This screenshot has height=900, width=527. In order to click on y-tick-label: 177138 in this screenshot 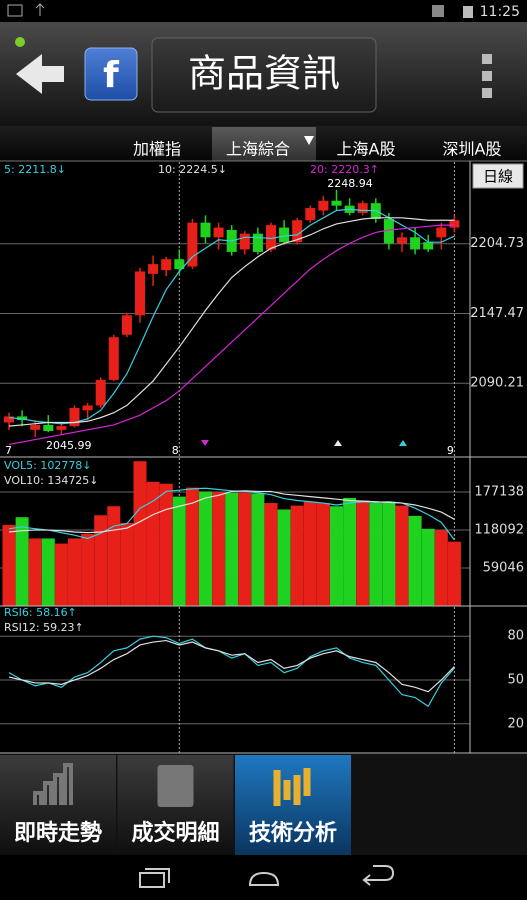, I will do `click(499, 492)`.